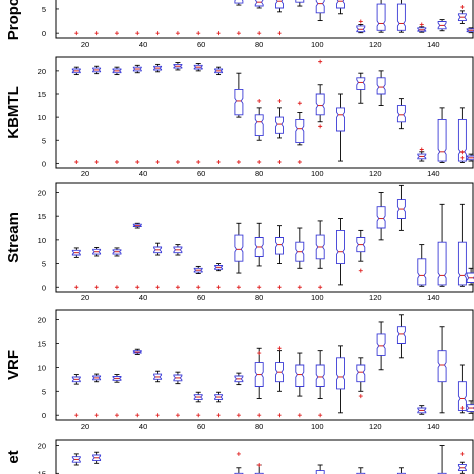  What do you see at coordinates (13, 365) in the screenshot?
I see `y-axis-label: VRF` at bounding box center [13, 365].